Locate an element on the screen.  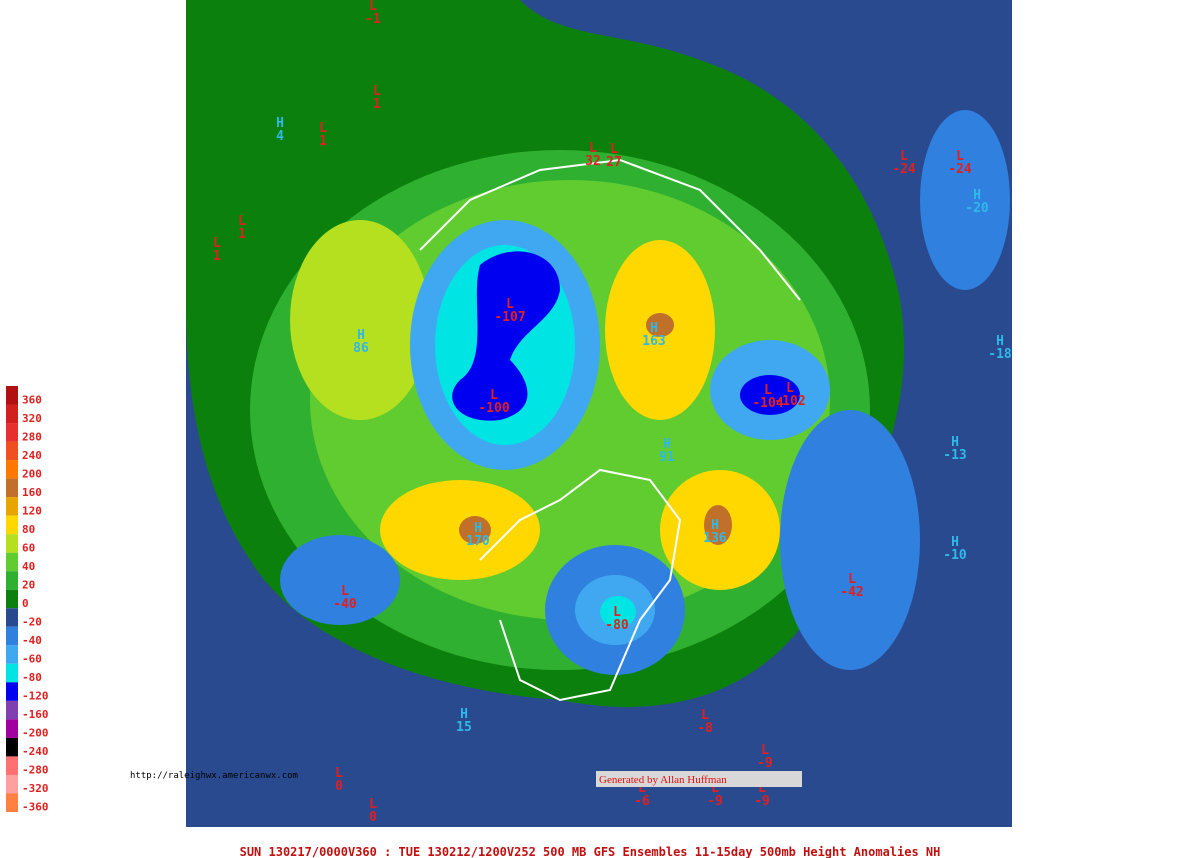
legend-label: 20 is located at coordinates (28, 584).